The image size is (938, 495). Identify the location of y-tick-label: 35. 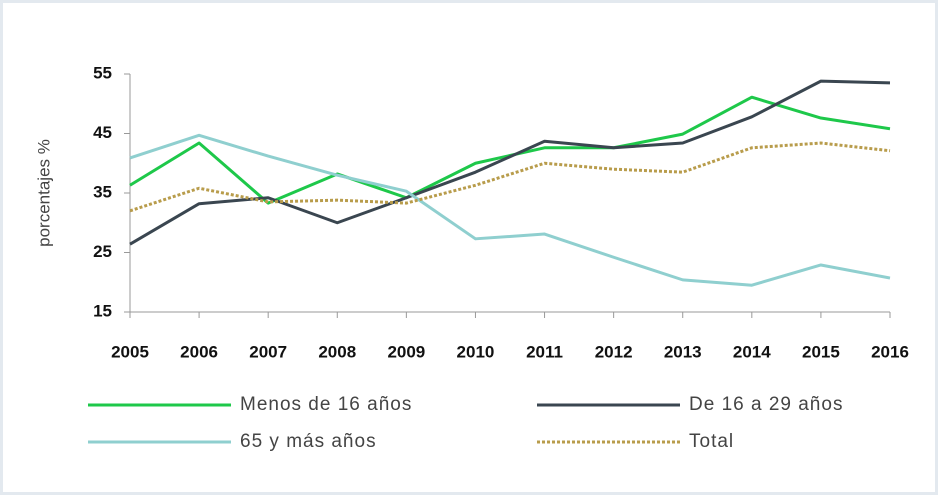
(102, 191).